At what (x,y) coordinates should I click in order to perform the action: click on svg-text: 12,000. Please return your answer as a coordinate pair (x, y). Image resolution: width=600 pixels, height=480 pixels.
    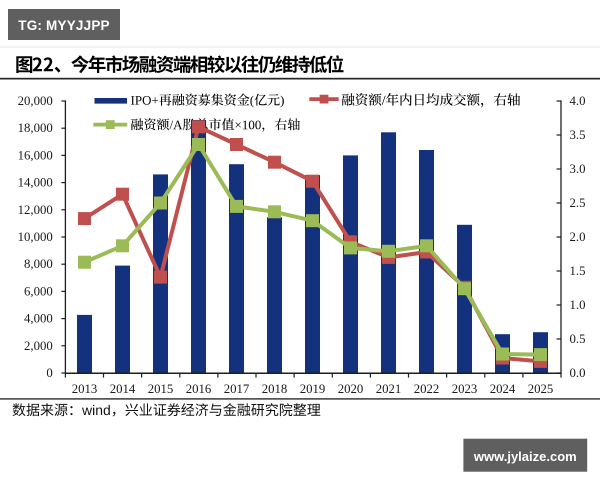
    Looking at the image, I should click on (35, 210).